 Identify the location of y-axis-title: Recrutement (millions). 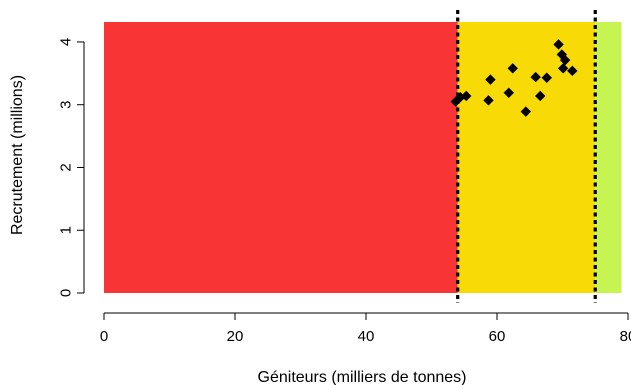
(17, 155).